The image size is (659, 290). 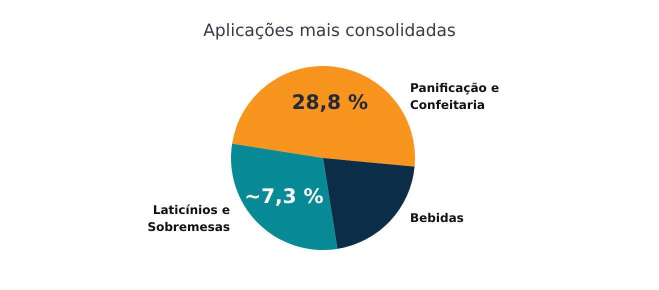 I want to click on chart-title: Aplicações mais consolidadas, so click(x=329, y=31).